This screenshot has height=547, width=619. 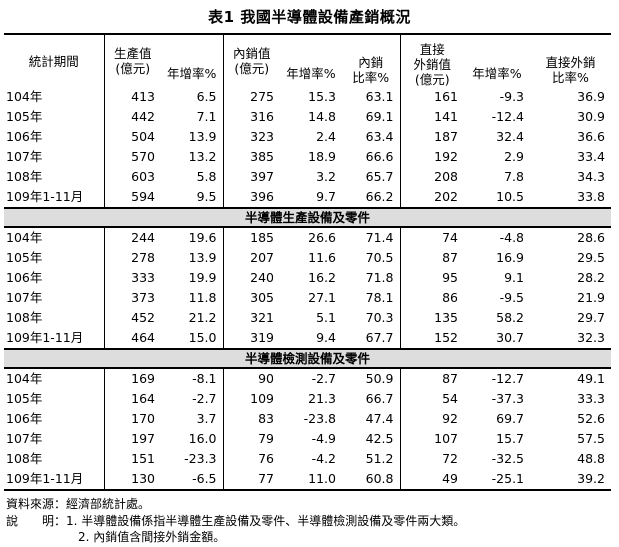 I want to click on value-cell: 240, so click(x=251, y=278).